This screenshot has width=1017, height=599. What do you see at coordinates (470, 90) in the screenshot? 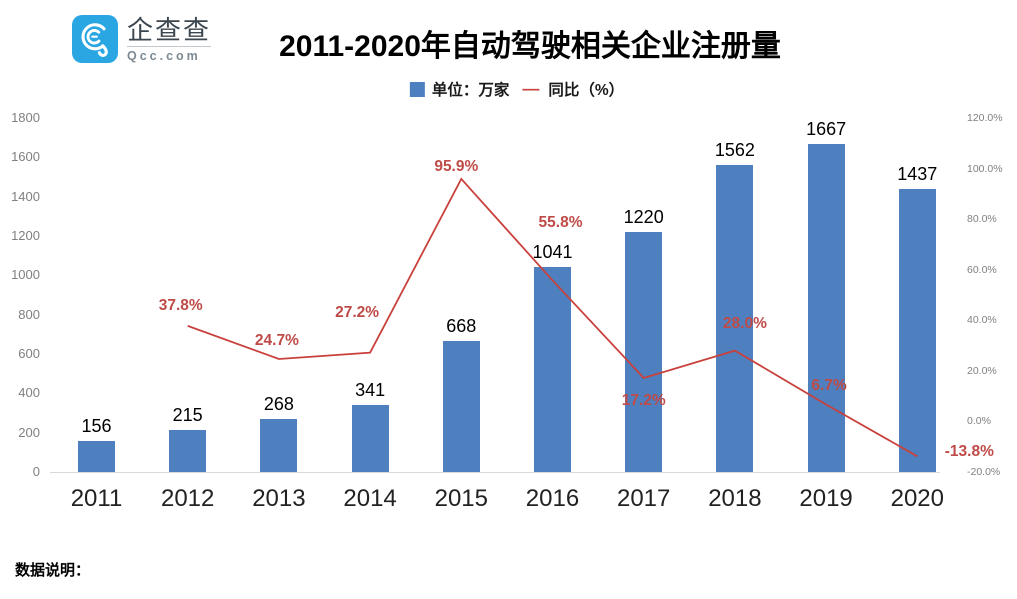
I see `bar-legend-label: 单位：万家` at bounding box center [470, 90].